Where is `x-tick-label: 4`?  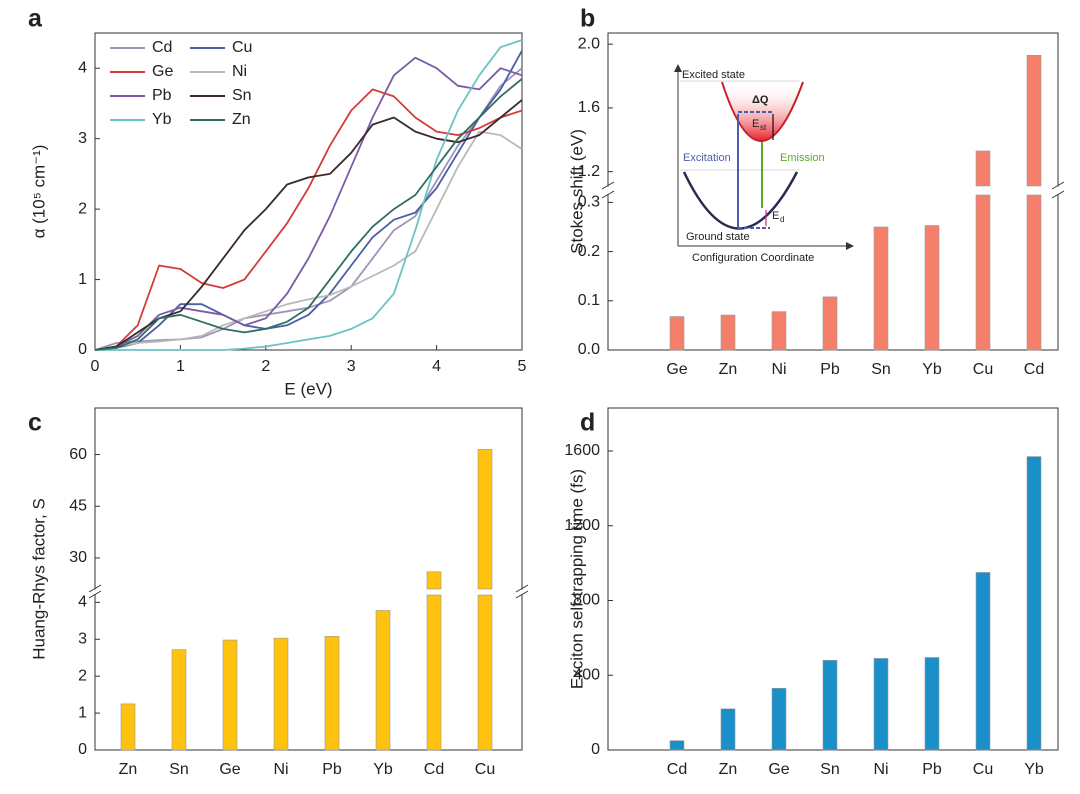 x-tick-label: 4 is located at coordinates (436, 366).